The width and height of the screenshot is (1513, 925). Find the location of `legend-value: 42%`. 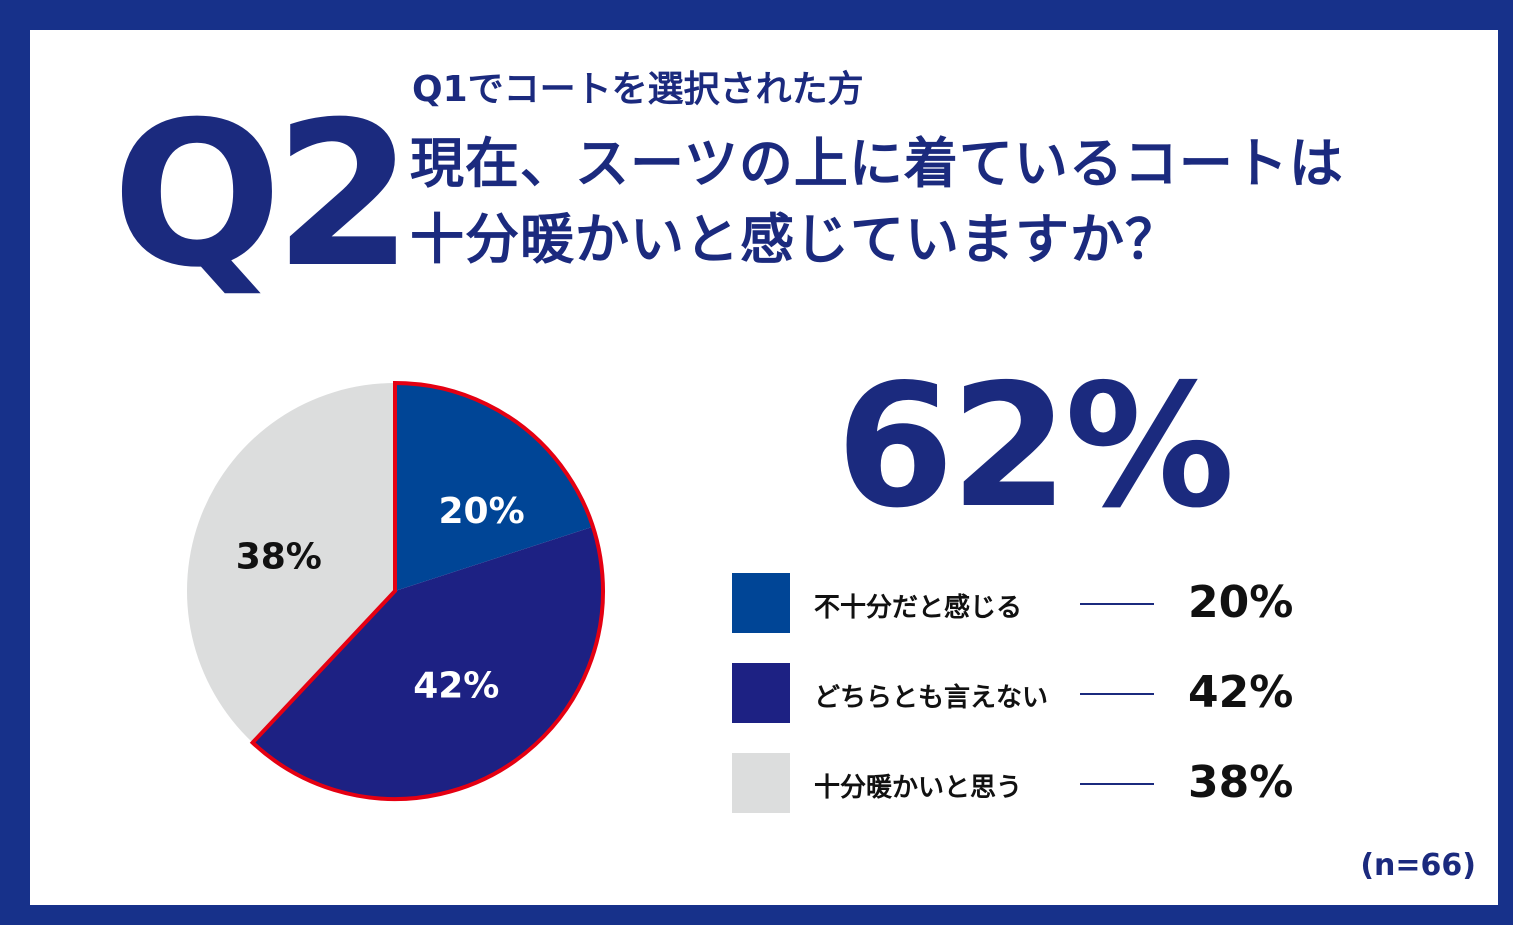

legend-value: 42% is located at coordinates (1241, 692).